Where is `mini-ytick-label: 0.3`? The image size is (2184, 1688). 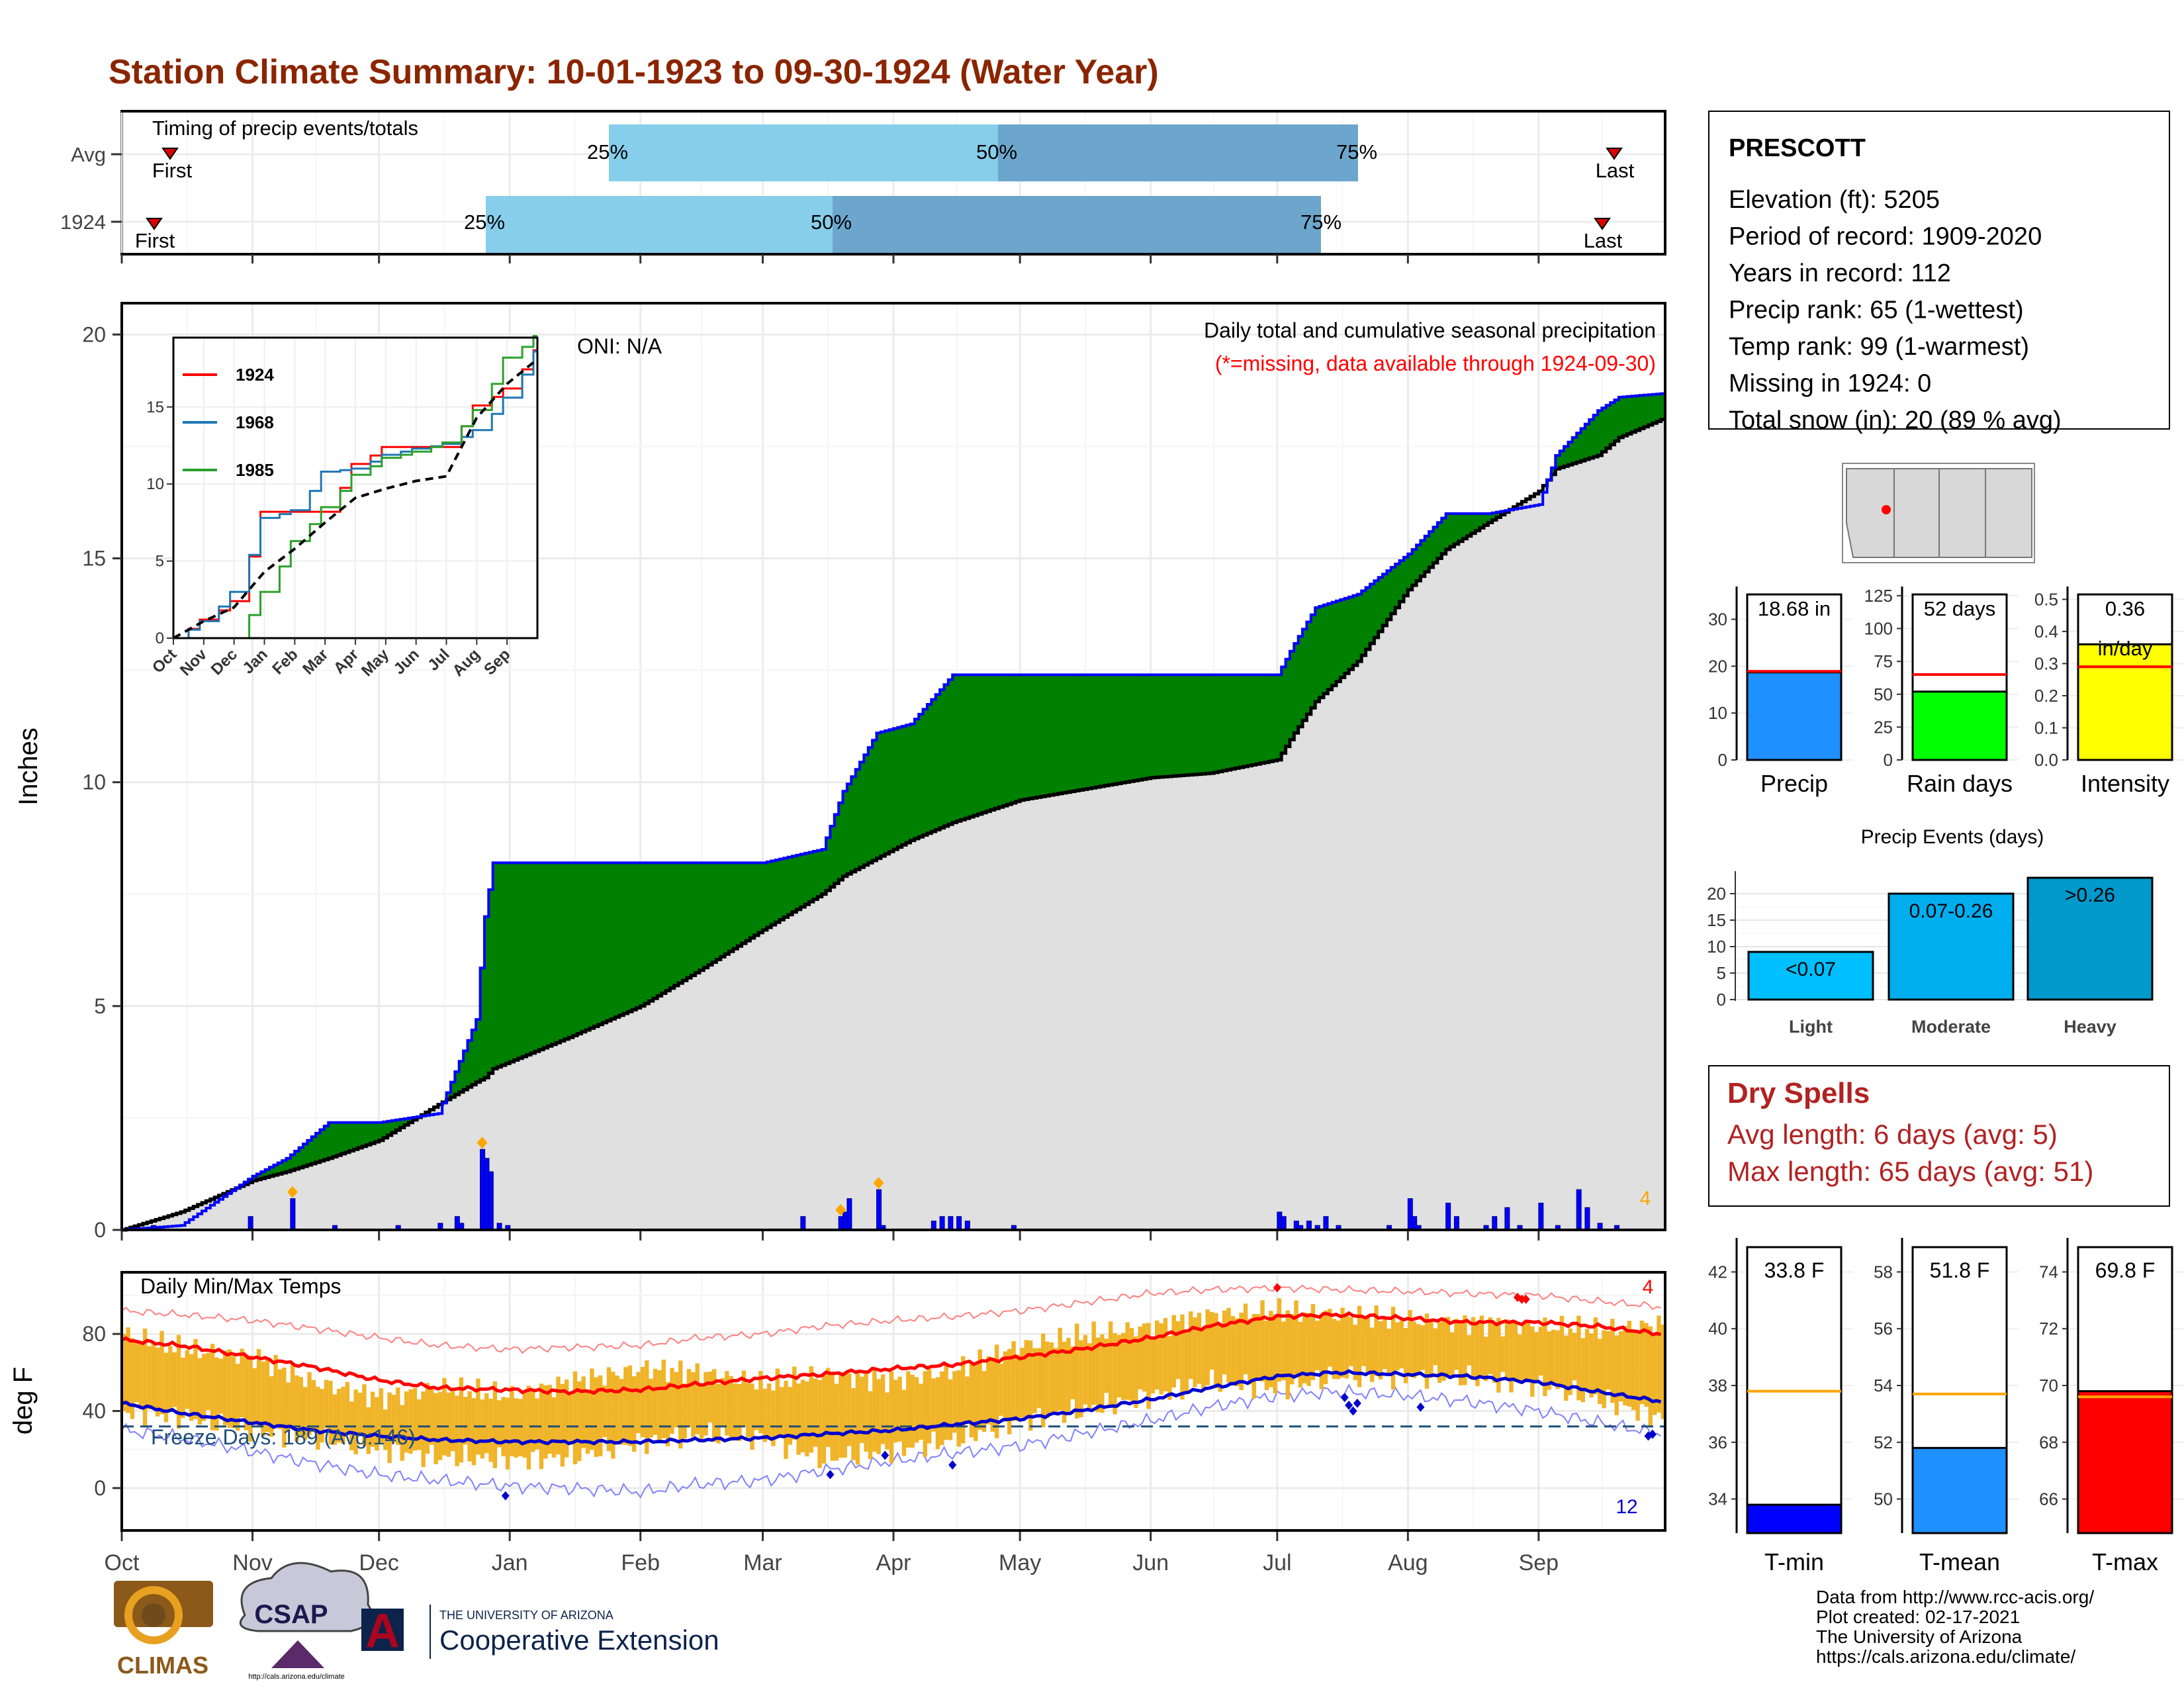
mini-ytick-label: 0.3 is located at coordinates (2046, 663).